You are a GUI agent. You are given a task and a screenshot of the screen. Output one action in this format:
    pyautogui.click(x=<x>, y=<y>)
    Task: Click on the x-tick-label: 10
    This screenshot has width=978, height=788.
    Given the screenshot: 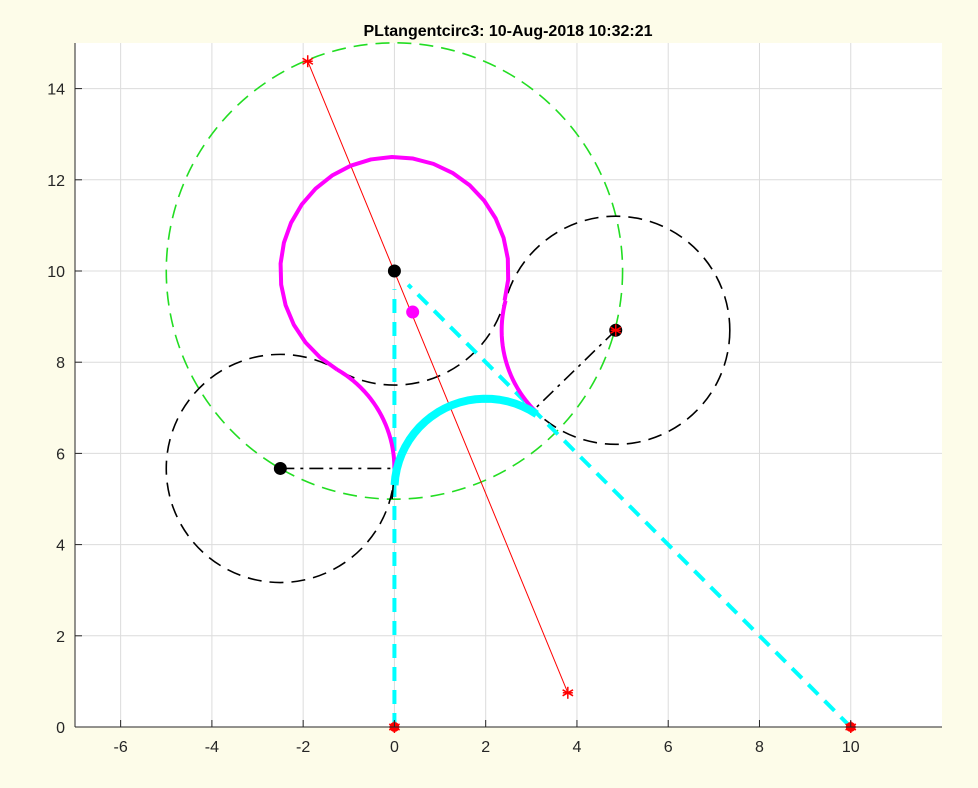 What is the action you would take?
    pyautogui.click(x=851, y=747)
    